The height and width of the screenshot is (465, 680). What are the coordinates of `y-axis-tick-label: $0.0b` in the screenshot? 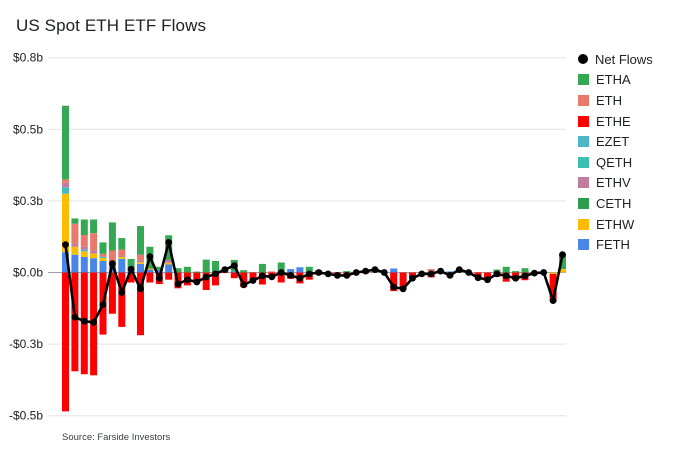 It's located at (28, 273).